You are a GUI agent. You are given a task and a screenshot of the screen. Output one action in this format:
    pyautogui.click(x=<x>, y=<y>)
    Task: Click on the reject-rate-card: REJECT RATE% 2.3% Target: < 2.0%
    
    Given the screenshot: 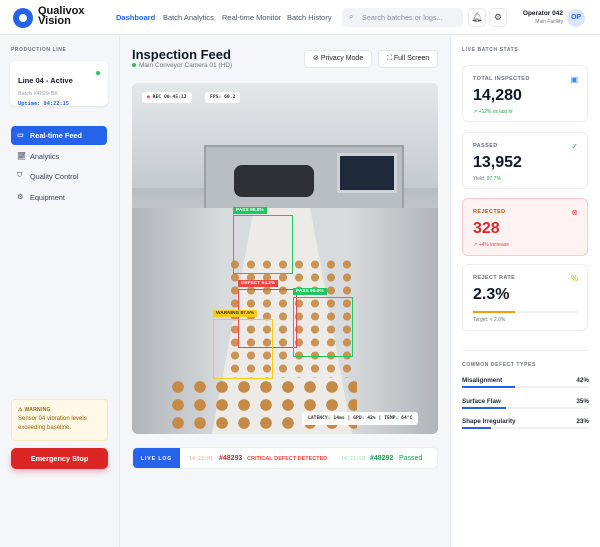 What is the action you would take?
    pyautogui.click(x=525, y=297)
    